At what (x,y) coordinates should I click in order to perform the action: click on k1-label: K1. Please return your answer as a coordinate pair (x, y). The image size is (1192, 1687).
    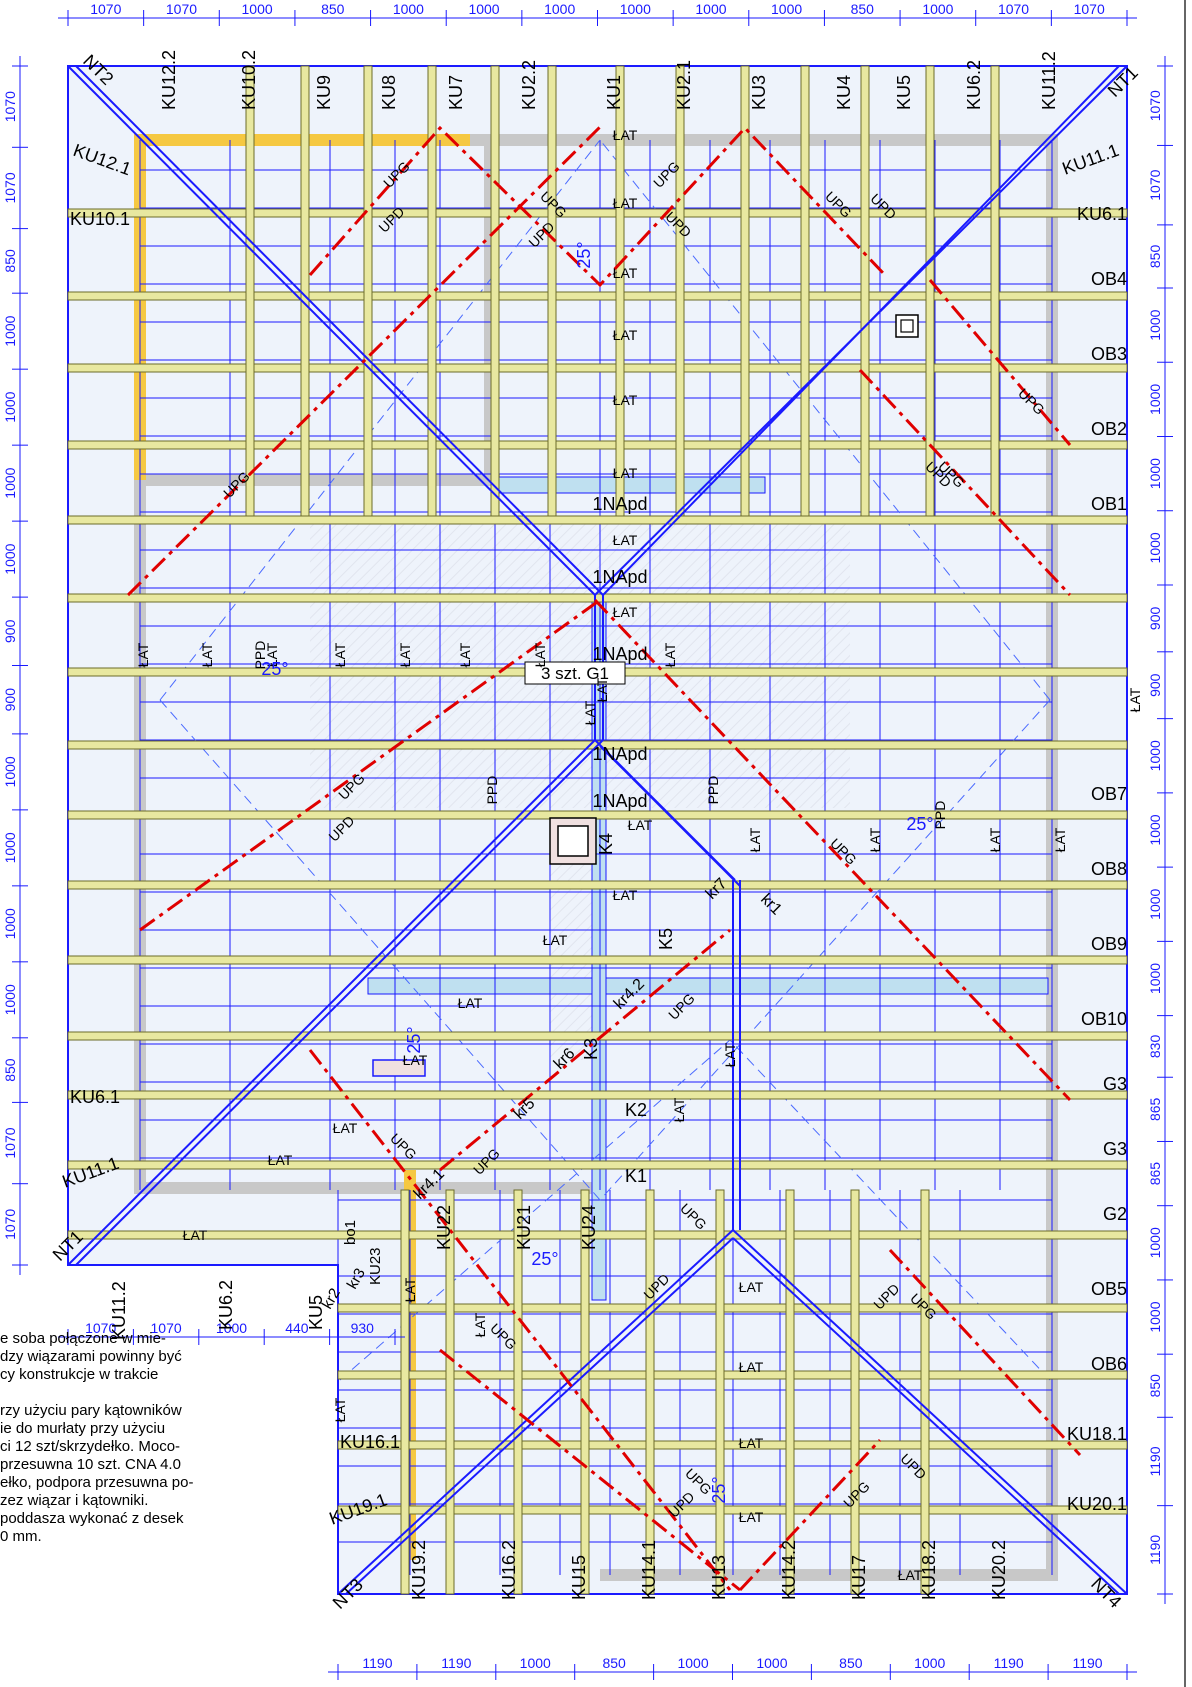
    Looking at the image, I should click on (636, 1176).